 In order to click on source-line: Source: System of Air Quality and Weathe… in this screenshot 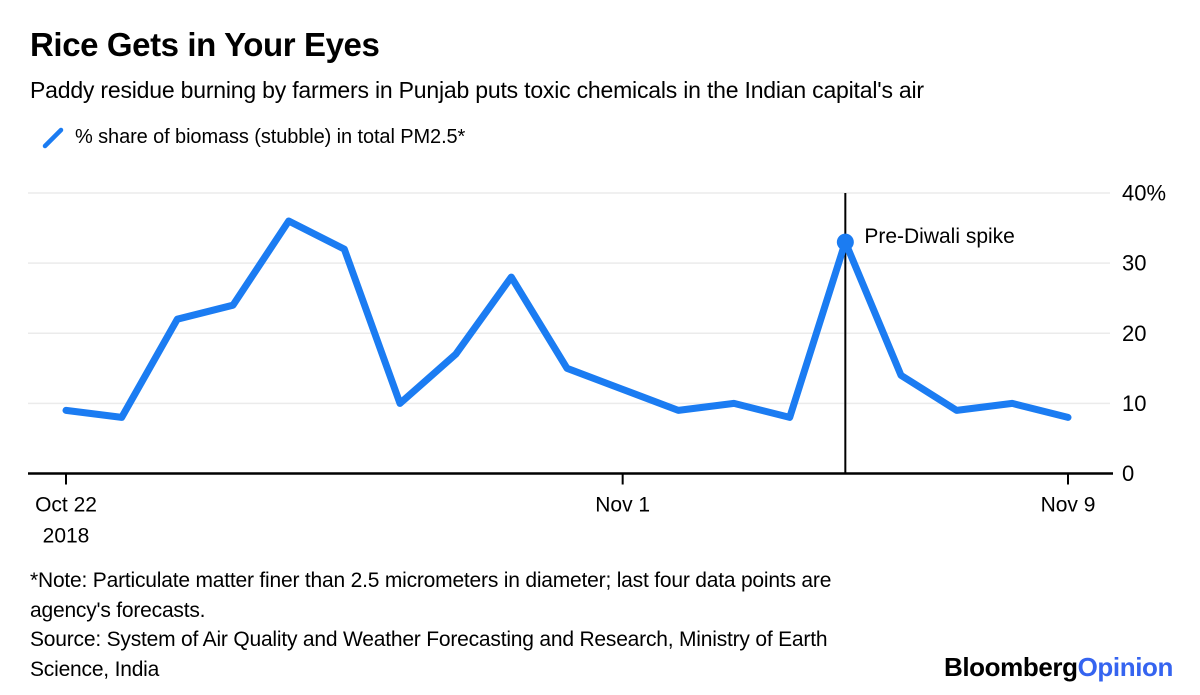, I will do `click(429, 639)`.